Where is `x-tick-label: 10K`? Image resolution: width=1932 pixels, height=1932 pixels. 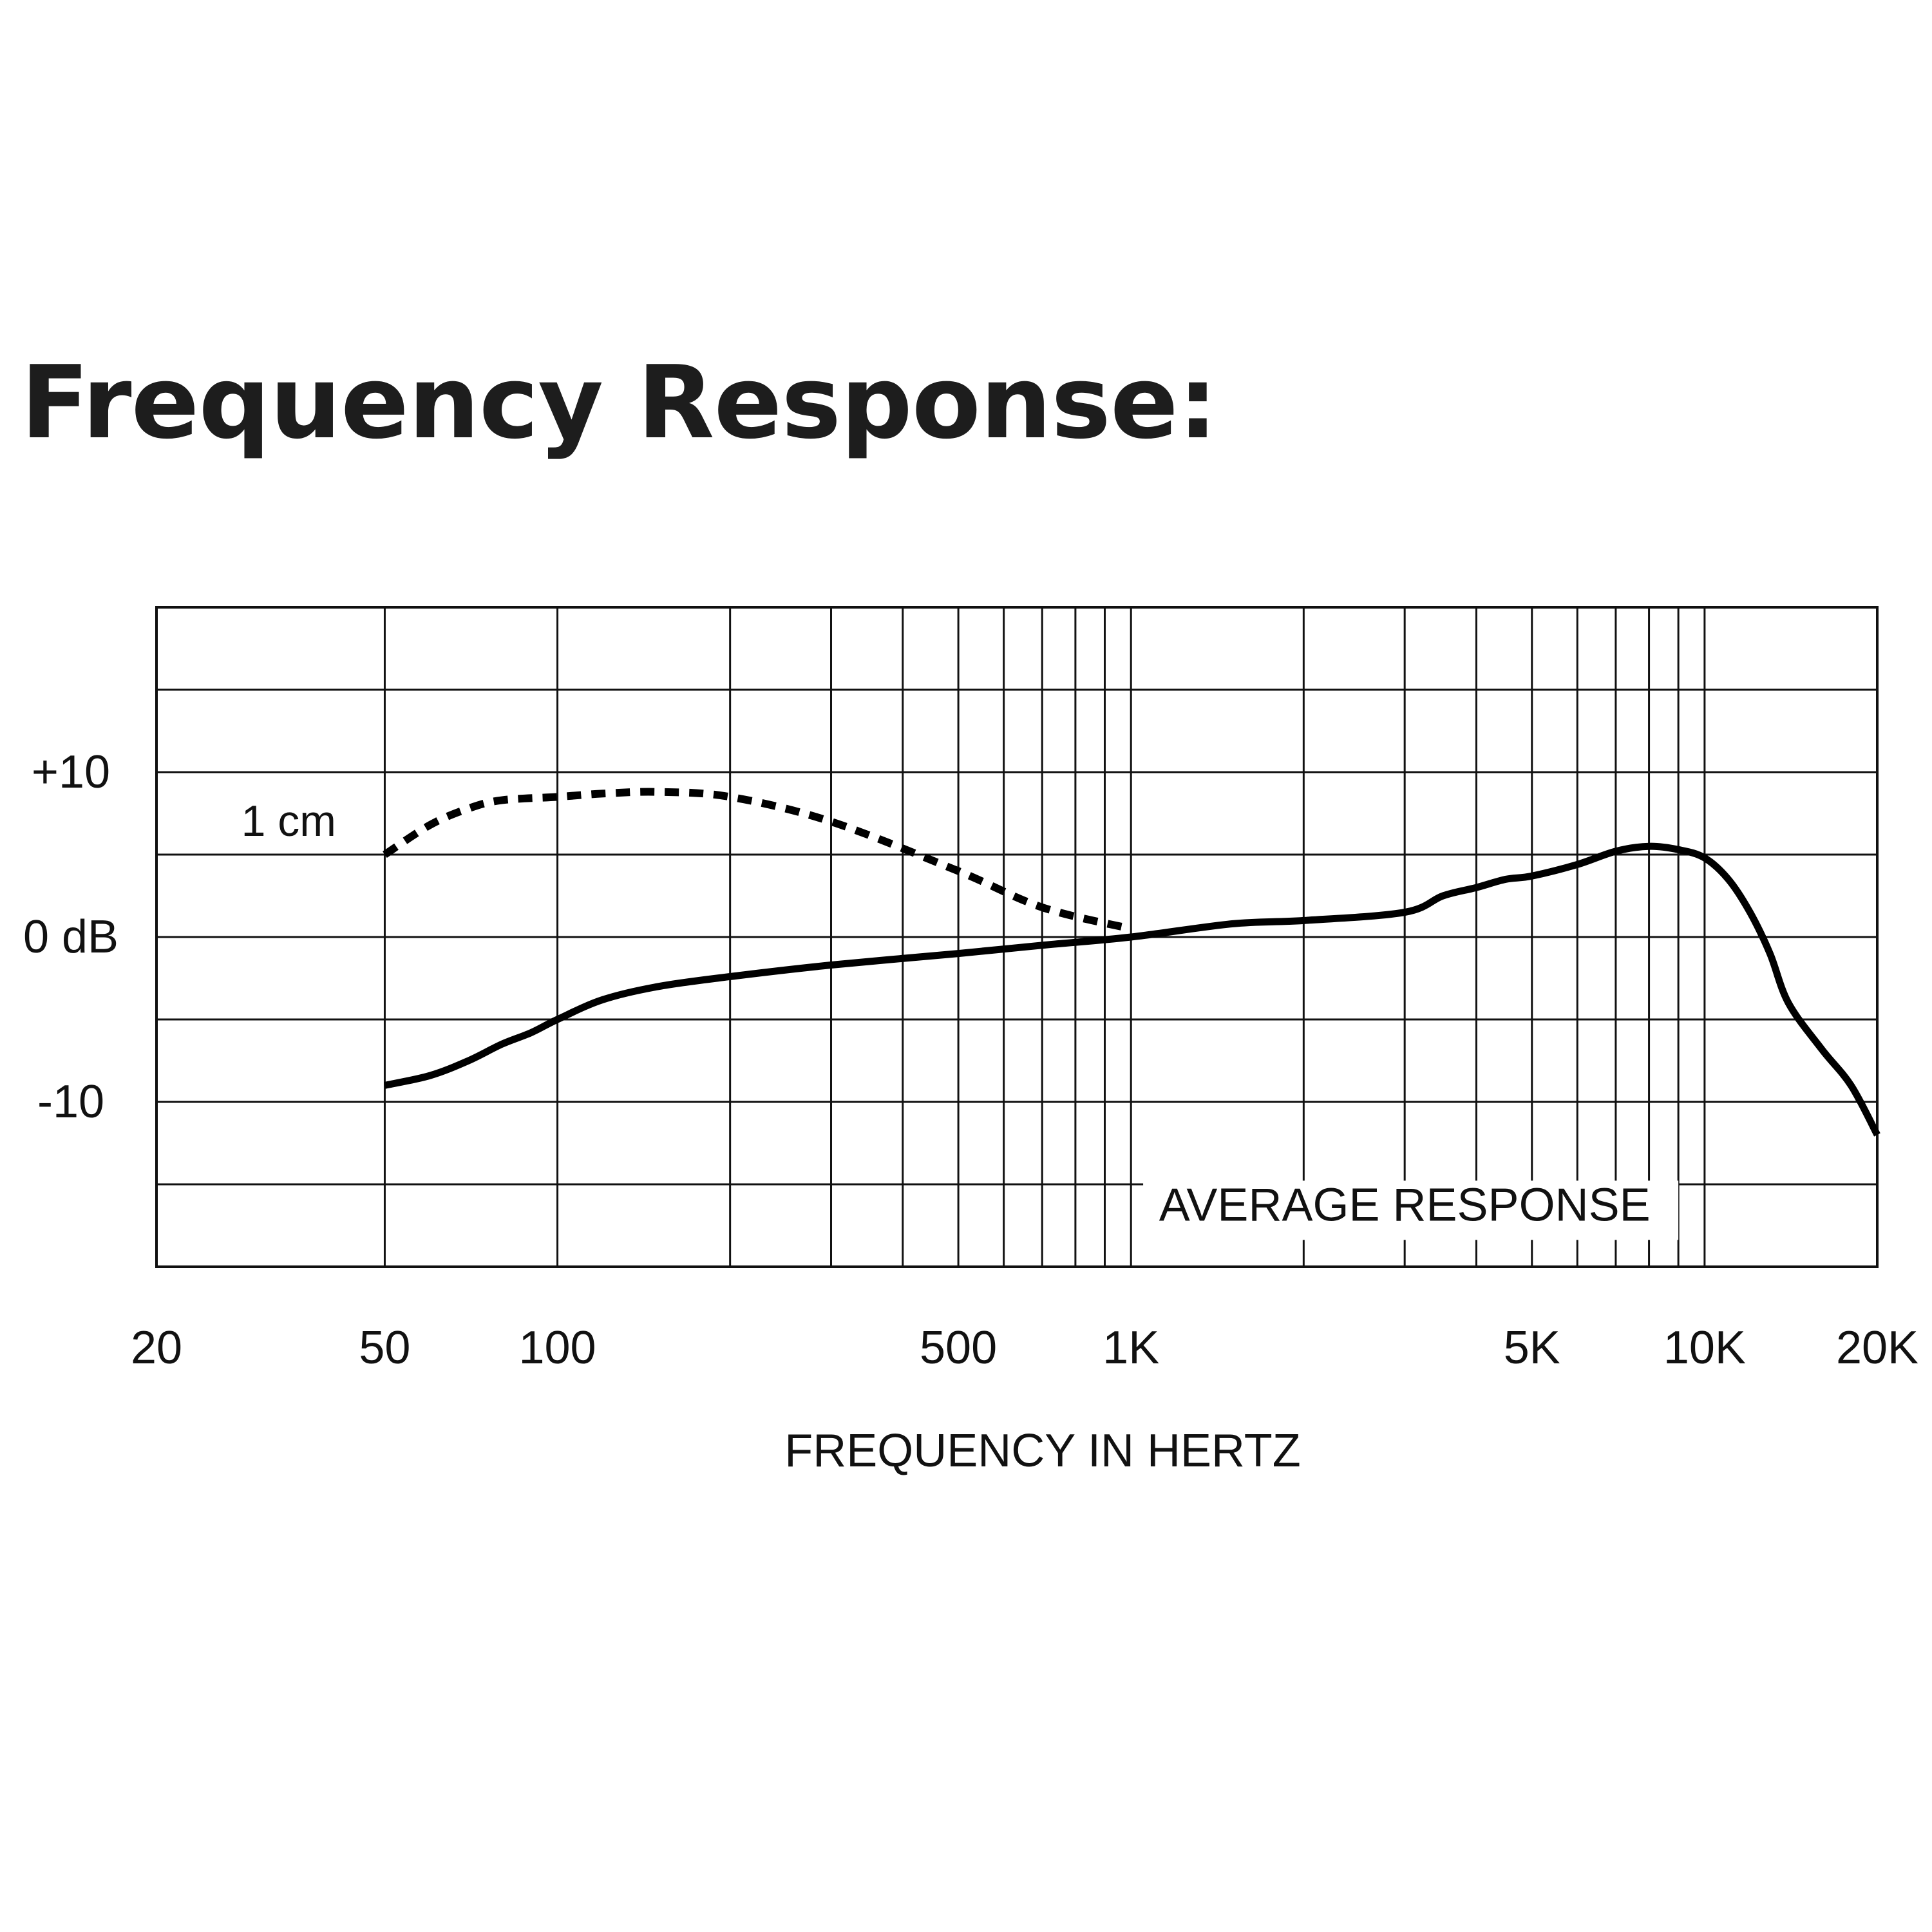
x-tick-label: 10K is located at coordinates (1704, 1348).